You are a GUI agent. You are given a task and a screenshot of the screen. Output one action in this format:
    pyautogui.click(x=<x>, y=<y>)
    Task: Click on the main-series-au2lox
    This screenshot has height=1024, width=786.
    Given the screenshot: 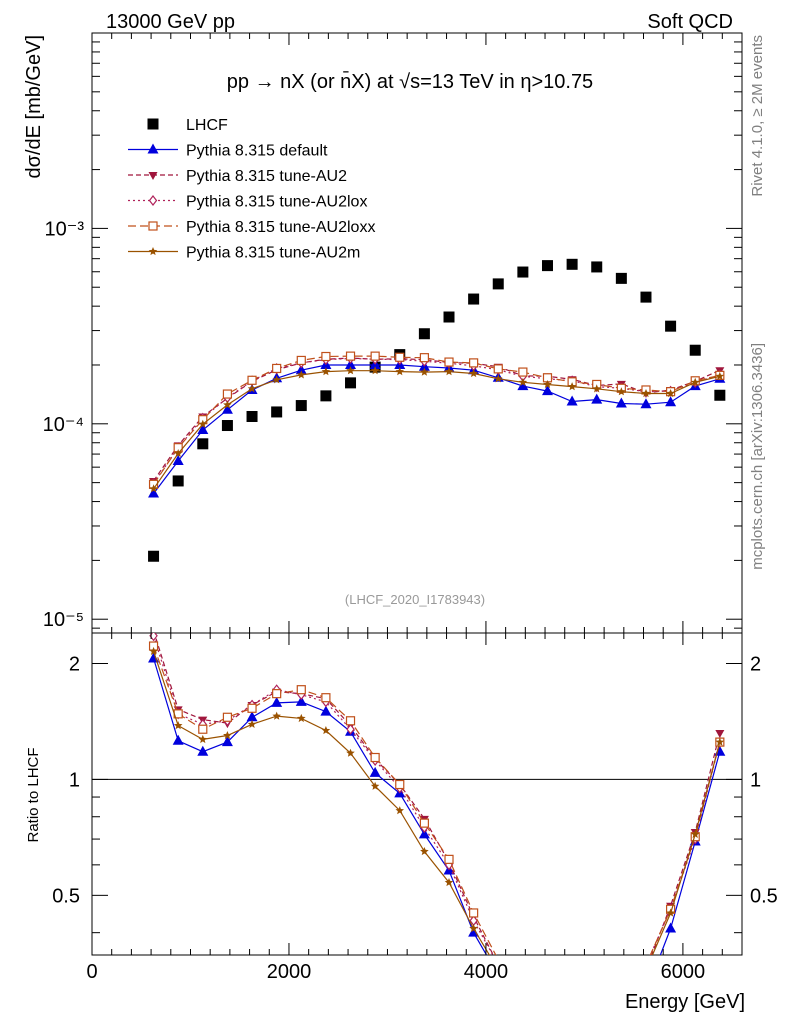 What is the action you would take?
    pyautogui.click(x=437, y=420)
    